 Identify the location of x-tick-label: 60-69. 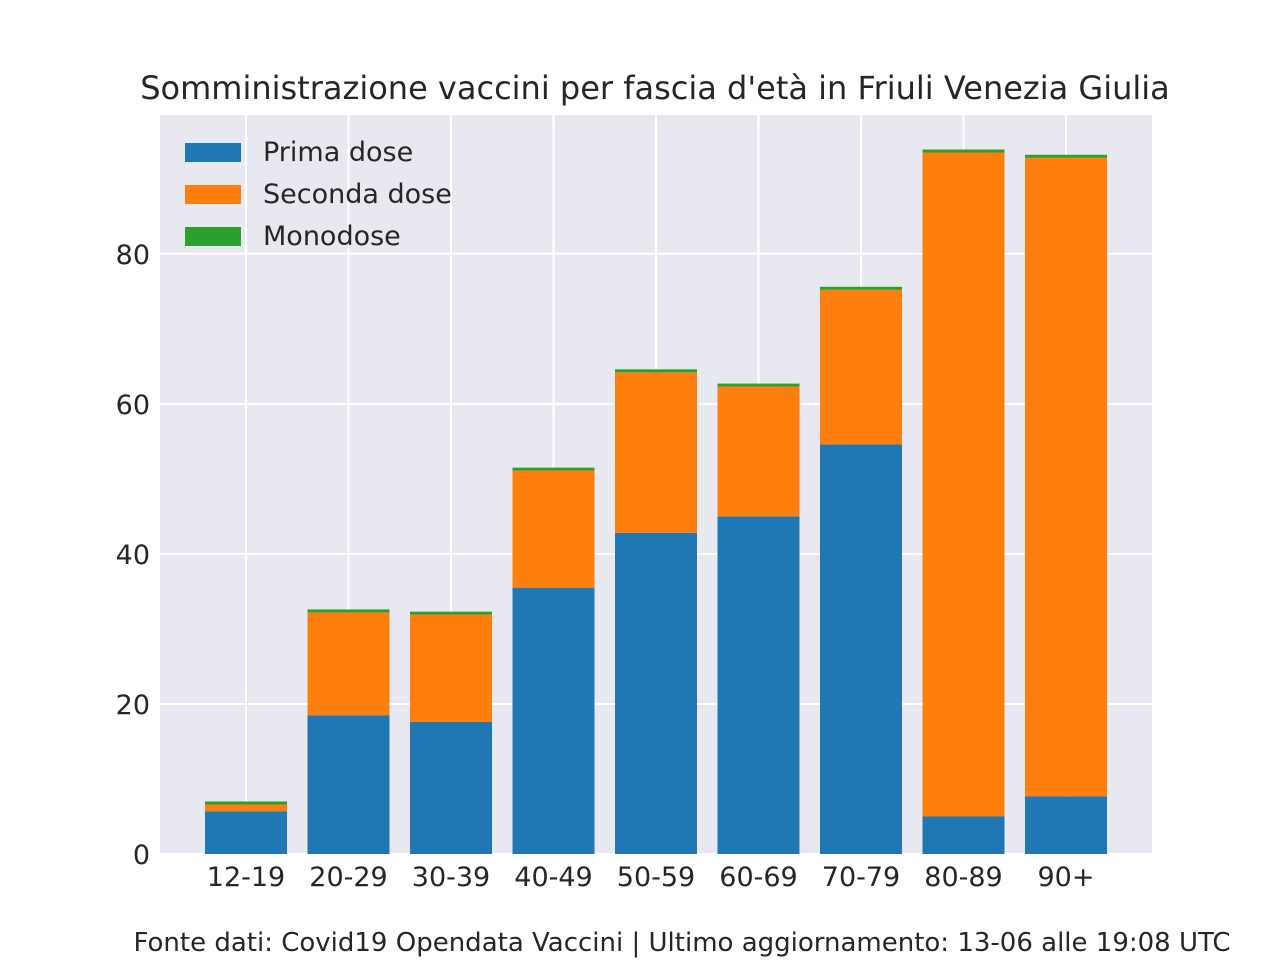
(758, 877).